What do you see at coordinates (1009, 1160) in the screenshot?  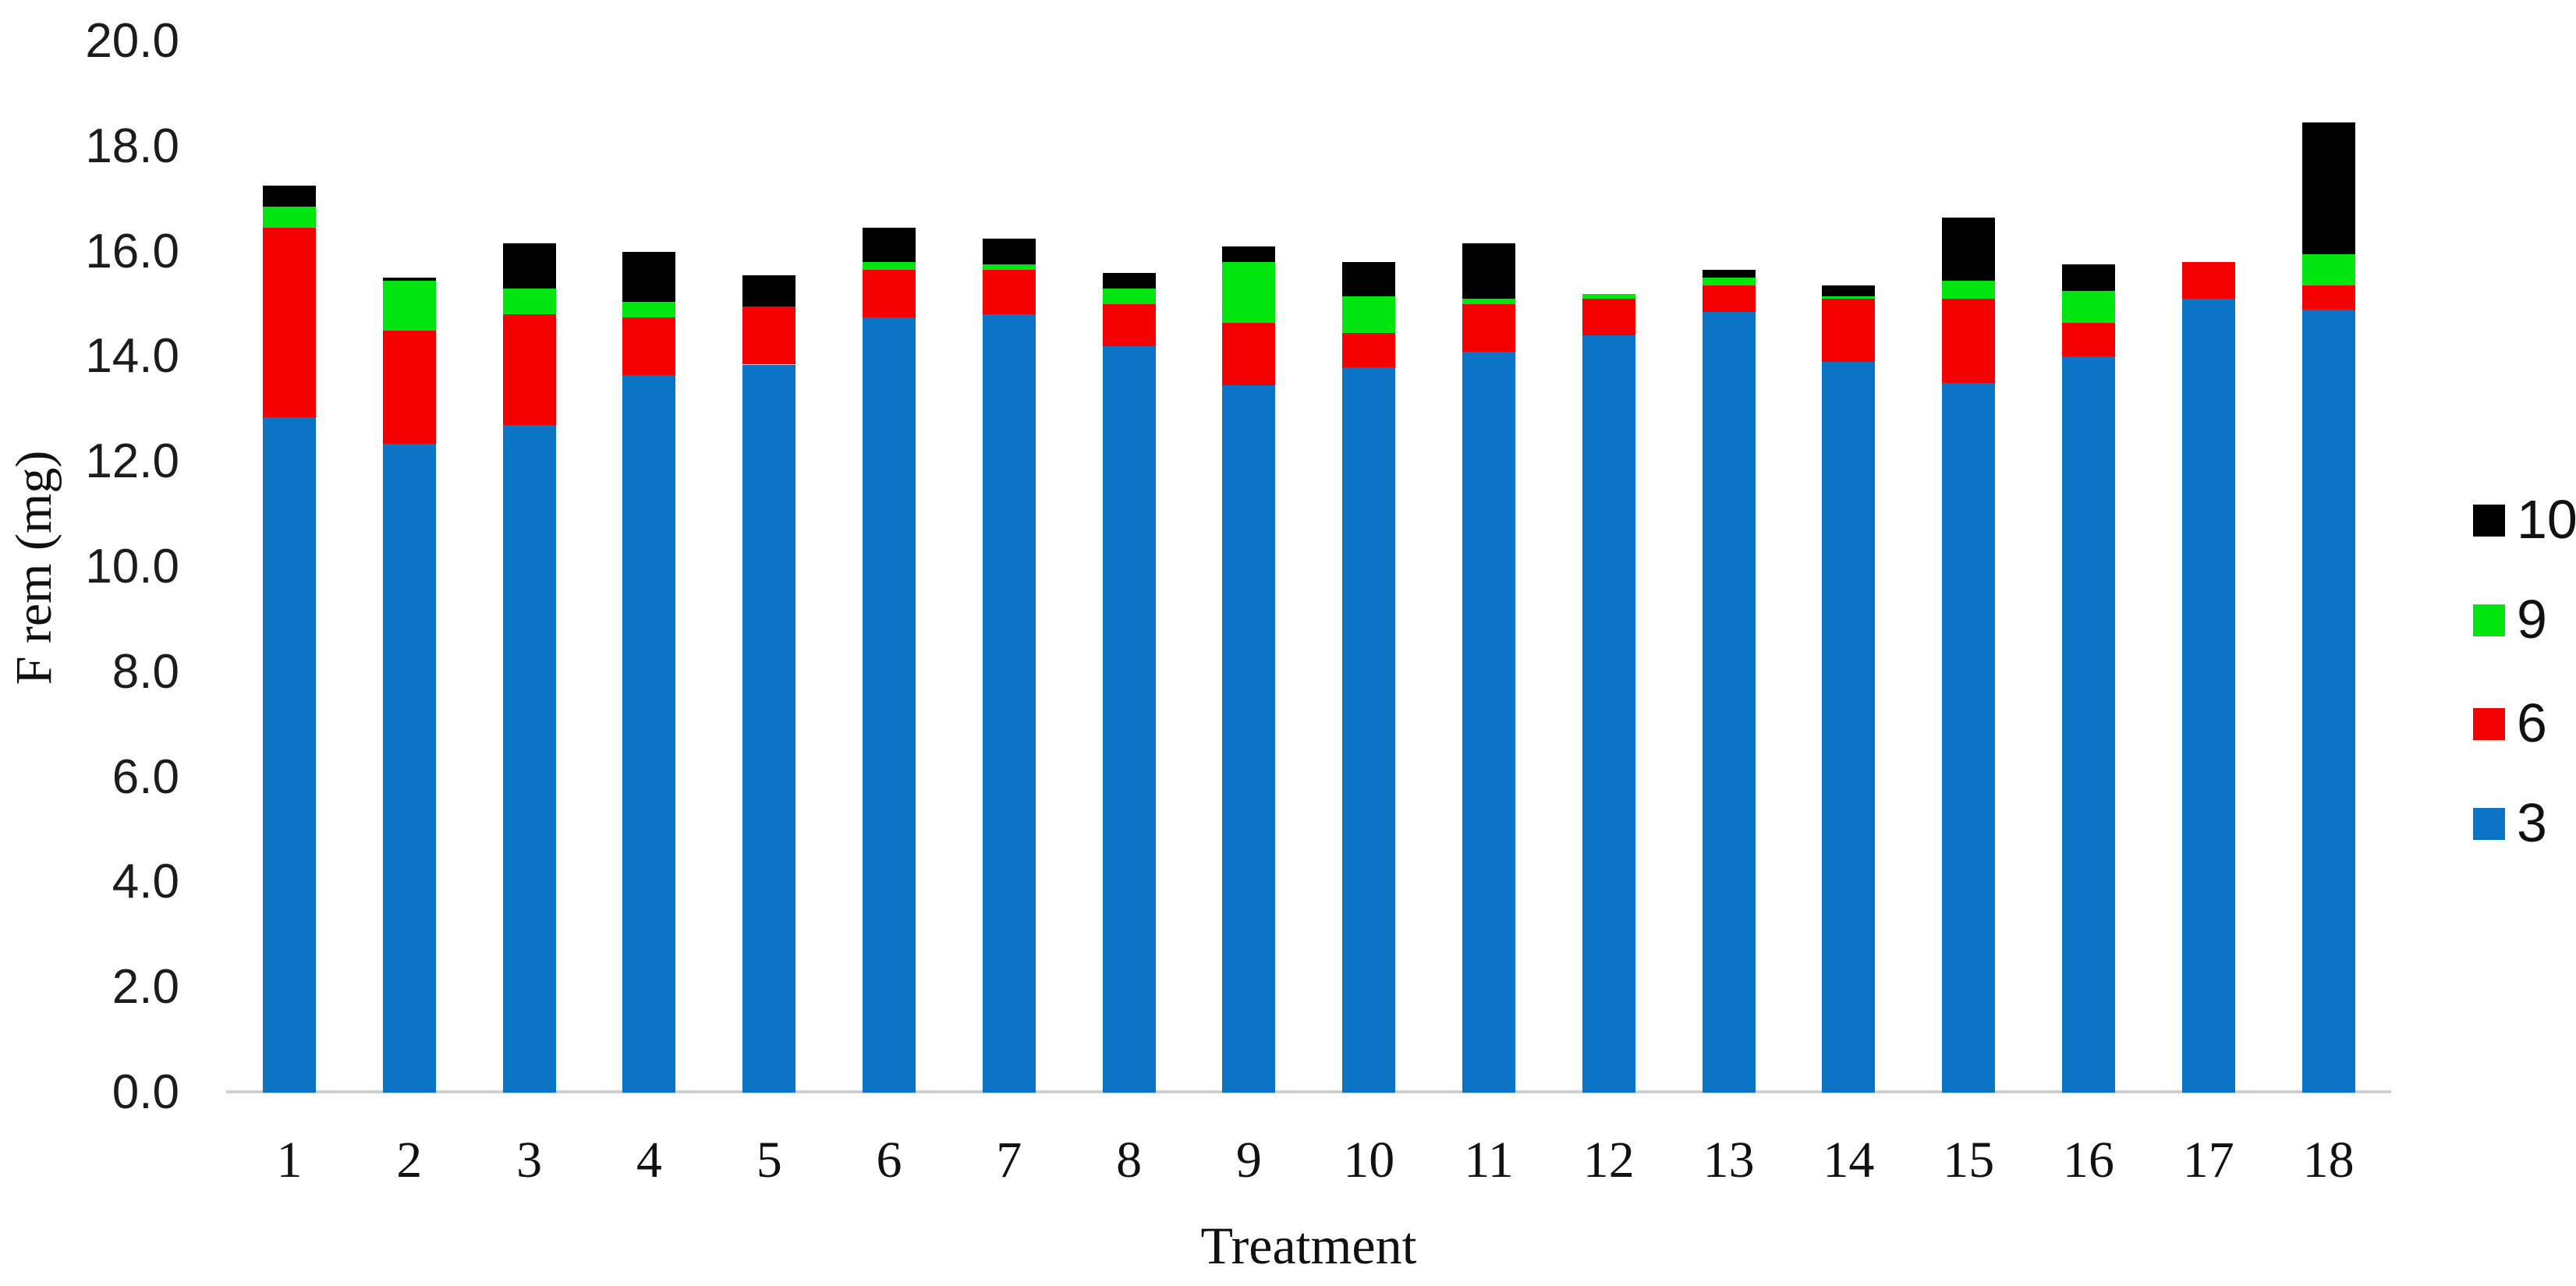 I see `x-tick-label: 7` at bounding box center [1009, 1160].